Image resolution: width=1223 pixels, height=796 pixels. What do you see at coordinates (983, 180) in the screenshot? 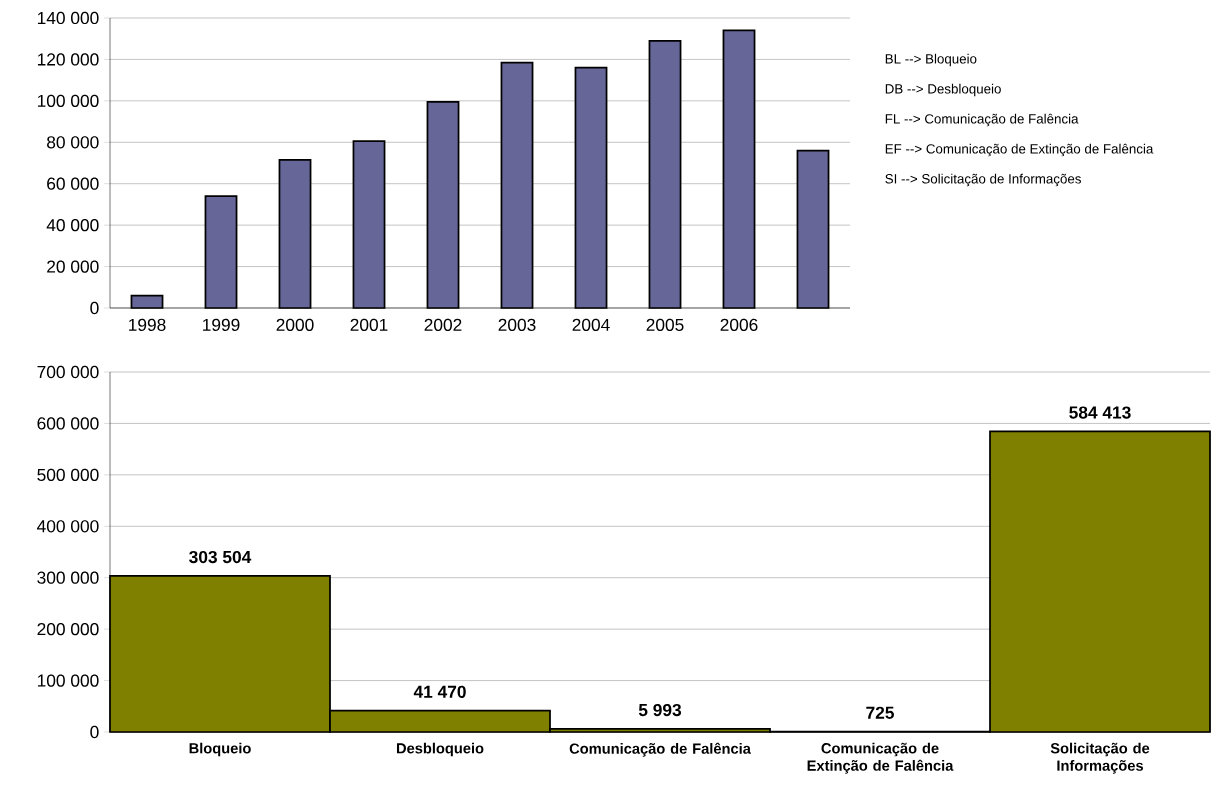
I see `text: SI --> Solicitação de Informações` at bounding box center [983, 180].